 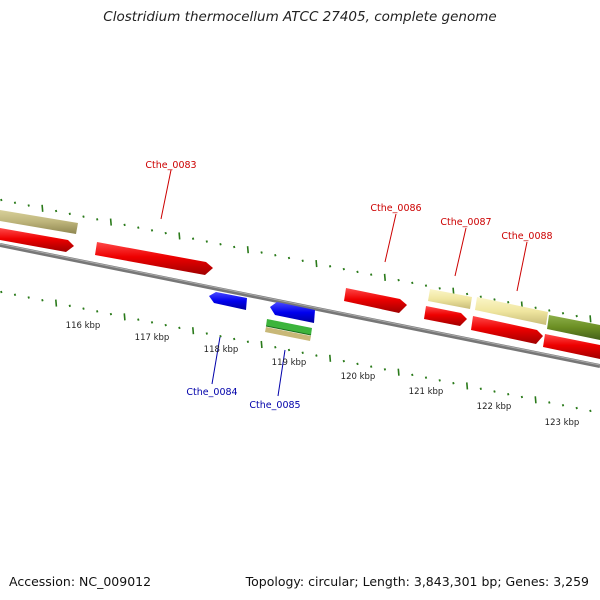 I want to click on kbp-label-122: 122 kbp, so click(x=494, y=407).